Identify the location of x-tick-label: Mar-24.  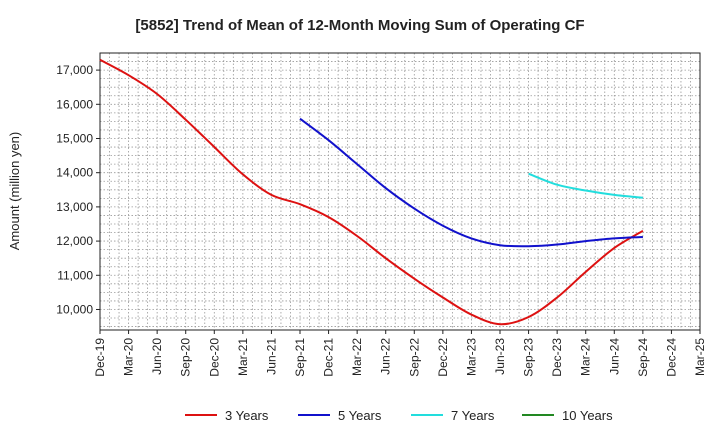
(586, 357).